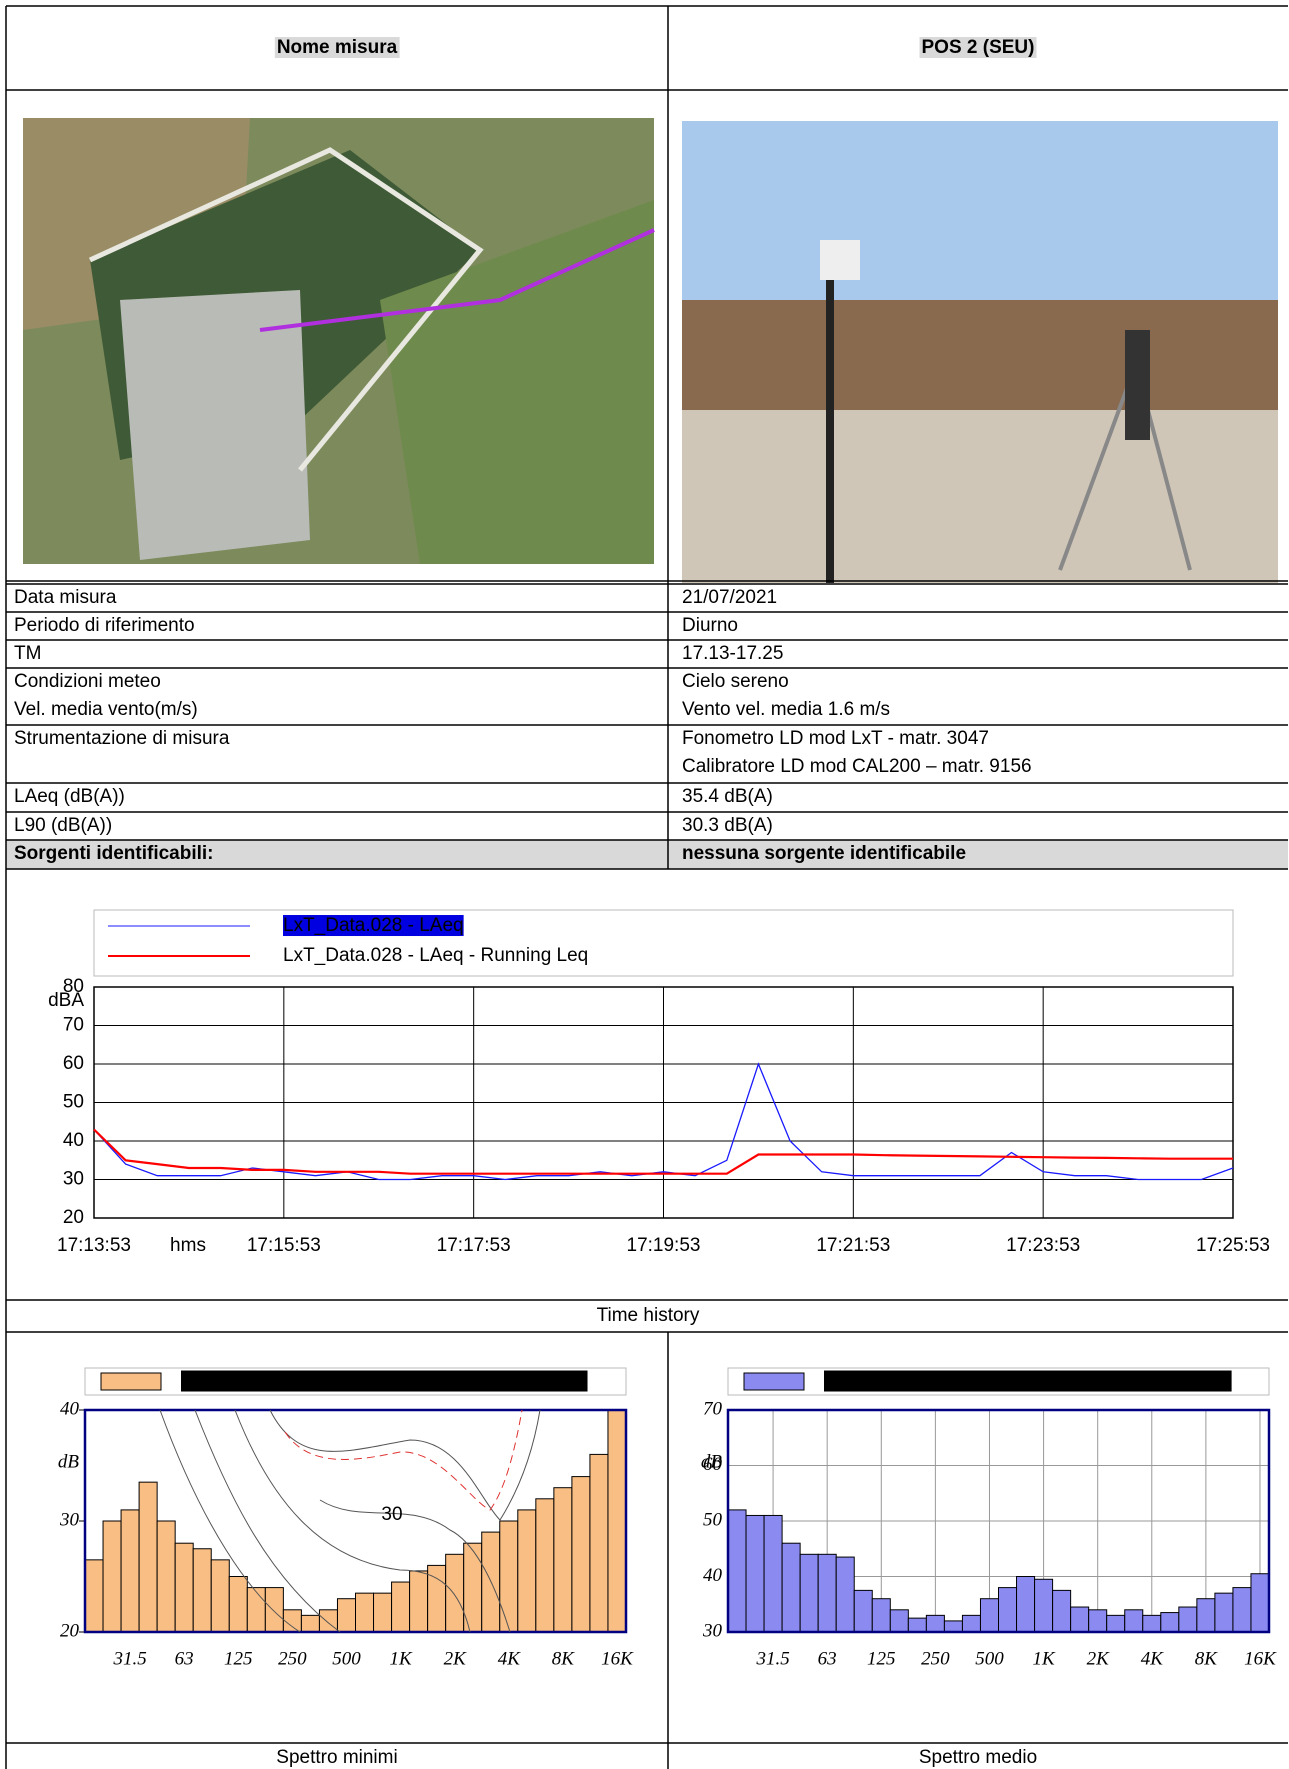  I want to click on x-tick-label: 2K, so click(456, 1658).